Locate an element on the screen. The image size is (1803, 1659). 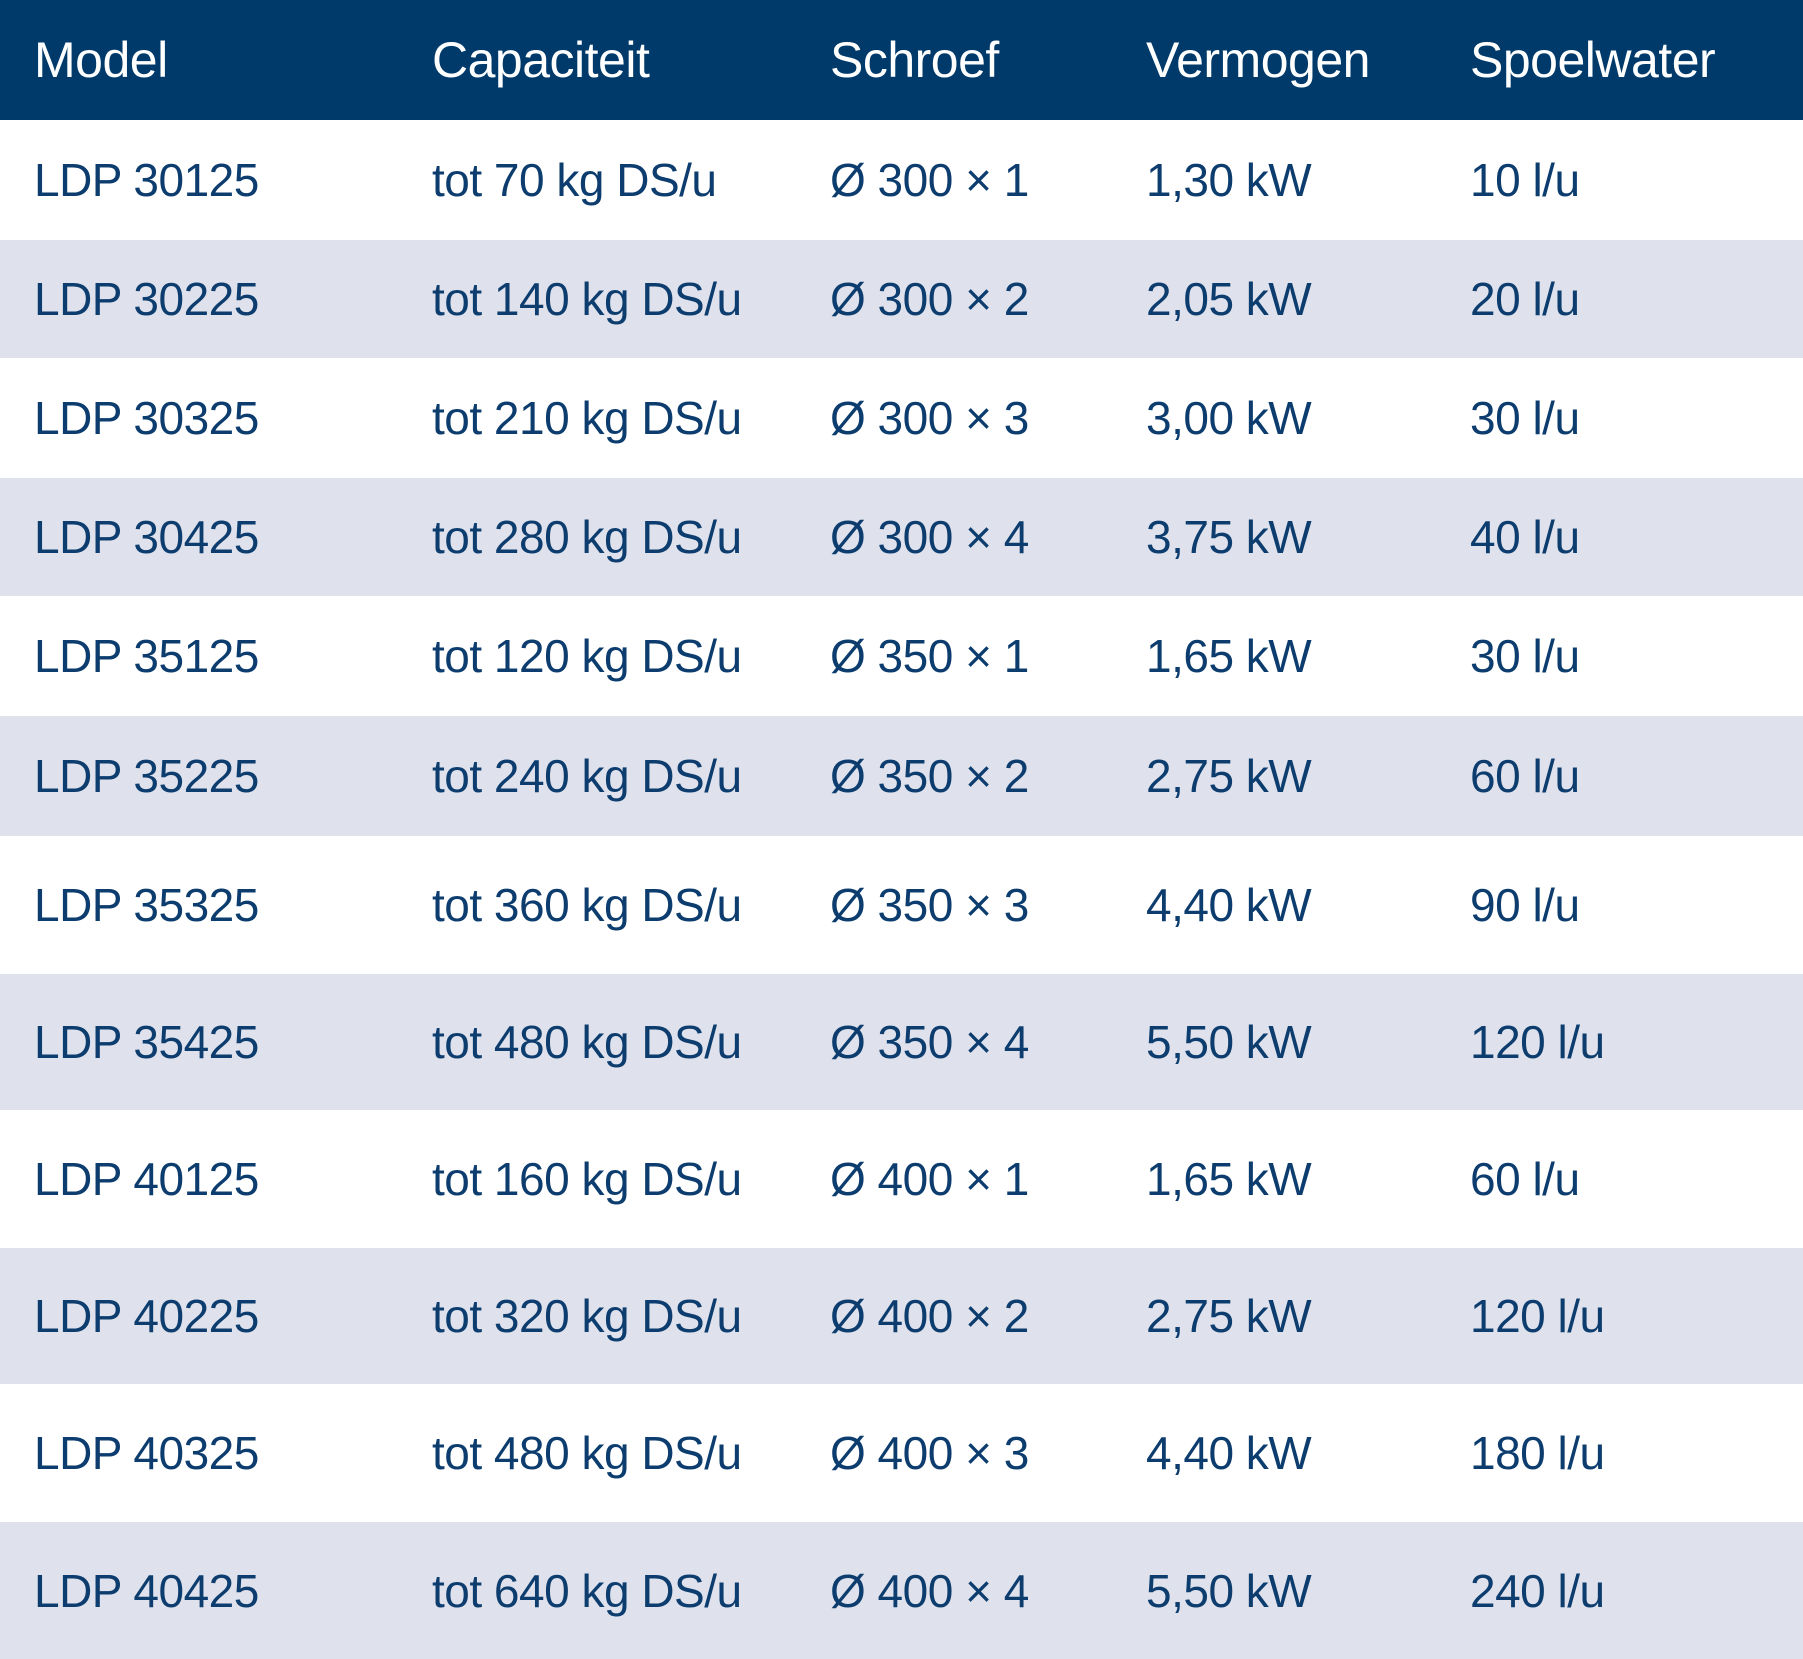
cell-schroef: Ø 400 × 2 is located at coordinates (929, 1316).